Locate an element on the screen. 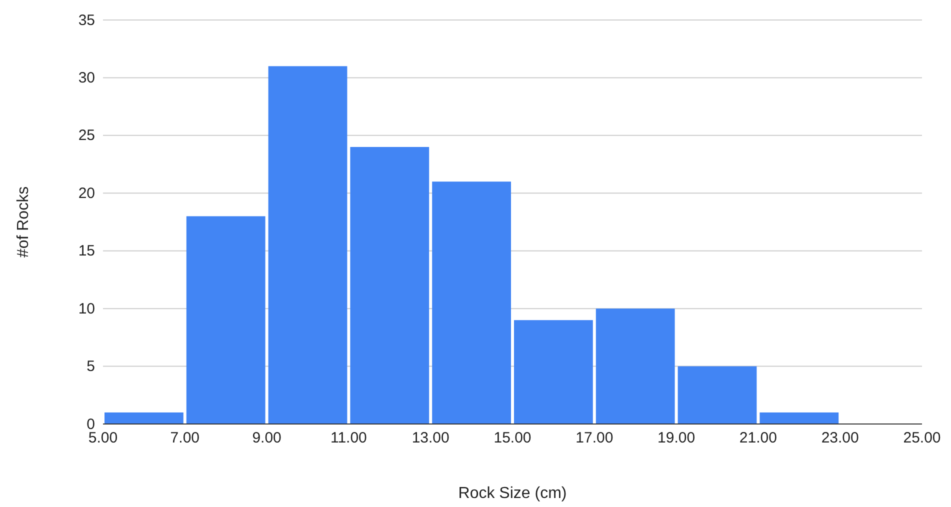  y-tick-label: 10 is located at coordinates (86, 309).